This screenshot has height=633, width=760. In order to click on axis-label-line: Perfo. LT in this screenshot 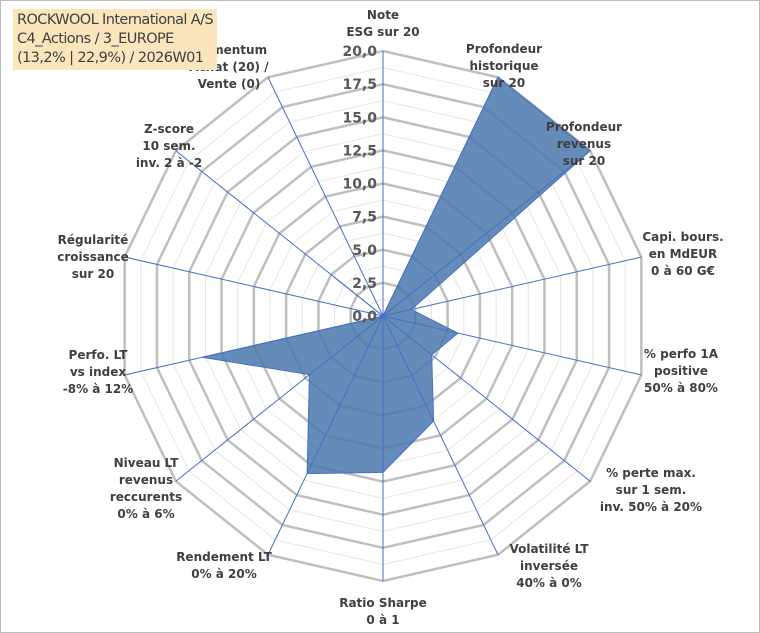, I will do `click(99, 355)`.